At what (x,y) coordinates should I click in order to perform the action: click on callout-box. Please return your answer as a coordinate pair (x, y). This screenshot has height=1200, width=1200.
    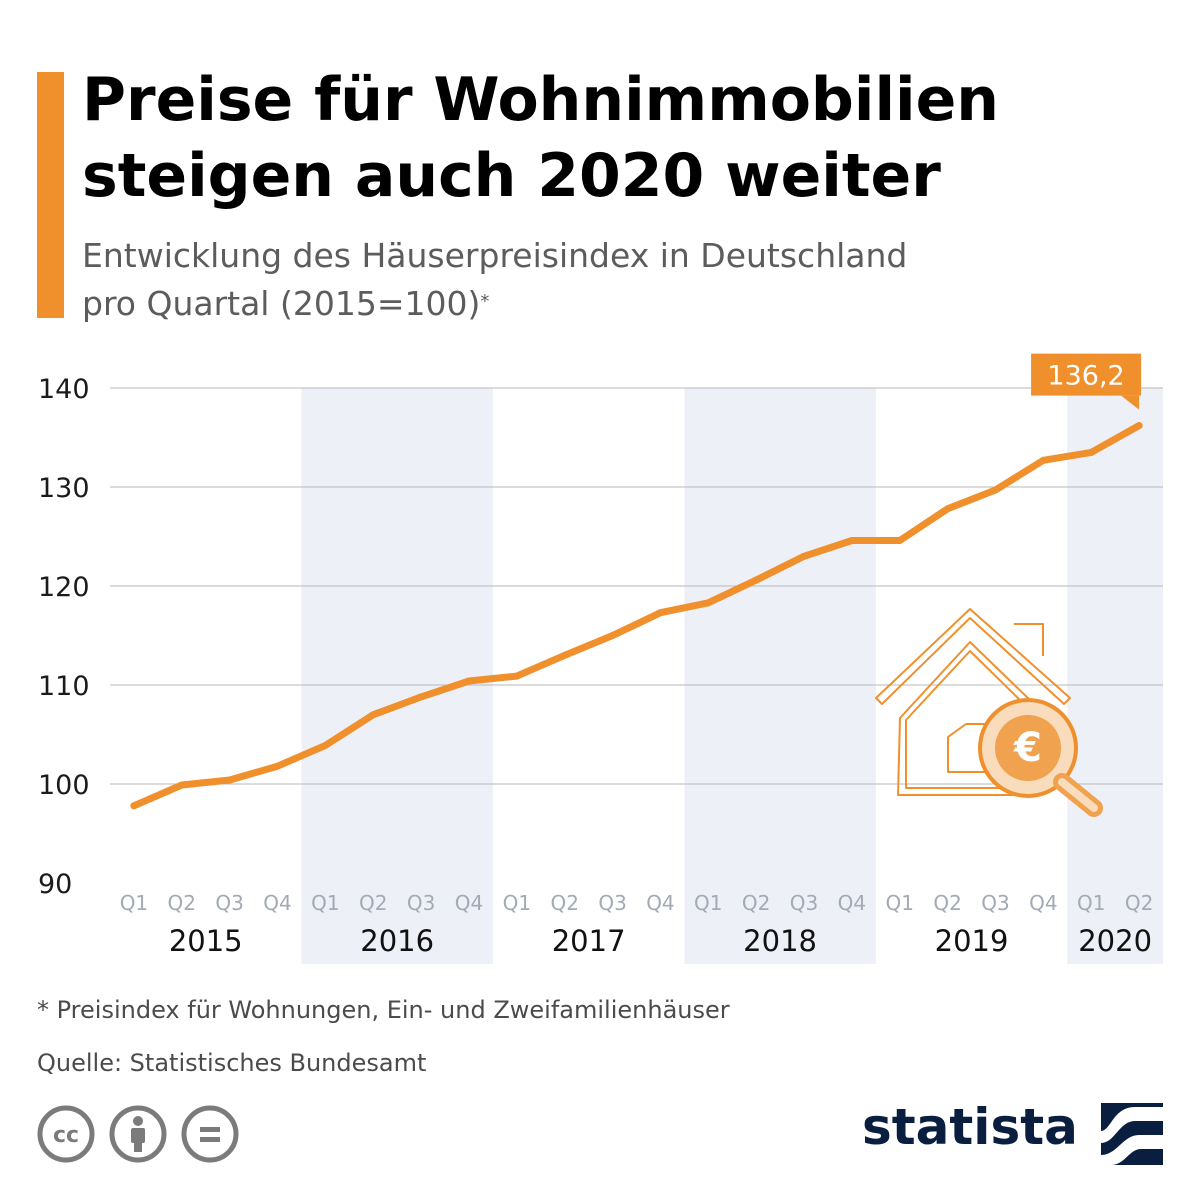
    Looking at the image, I should click on (1086, 374).